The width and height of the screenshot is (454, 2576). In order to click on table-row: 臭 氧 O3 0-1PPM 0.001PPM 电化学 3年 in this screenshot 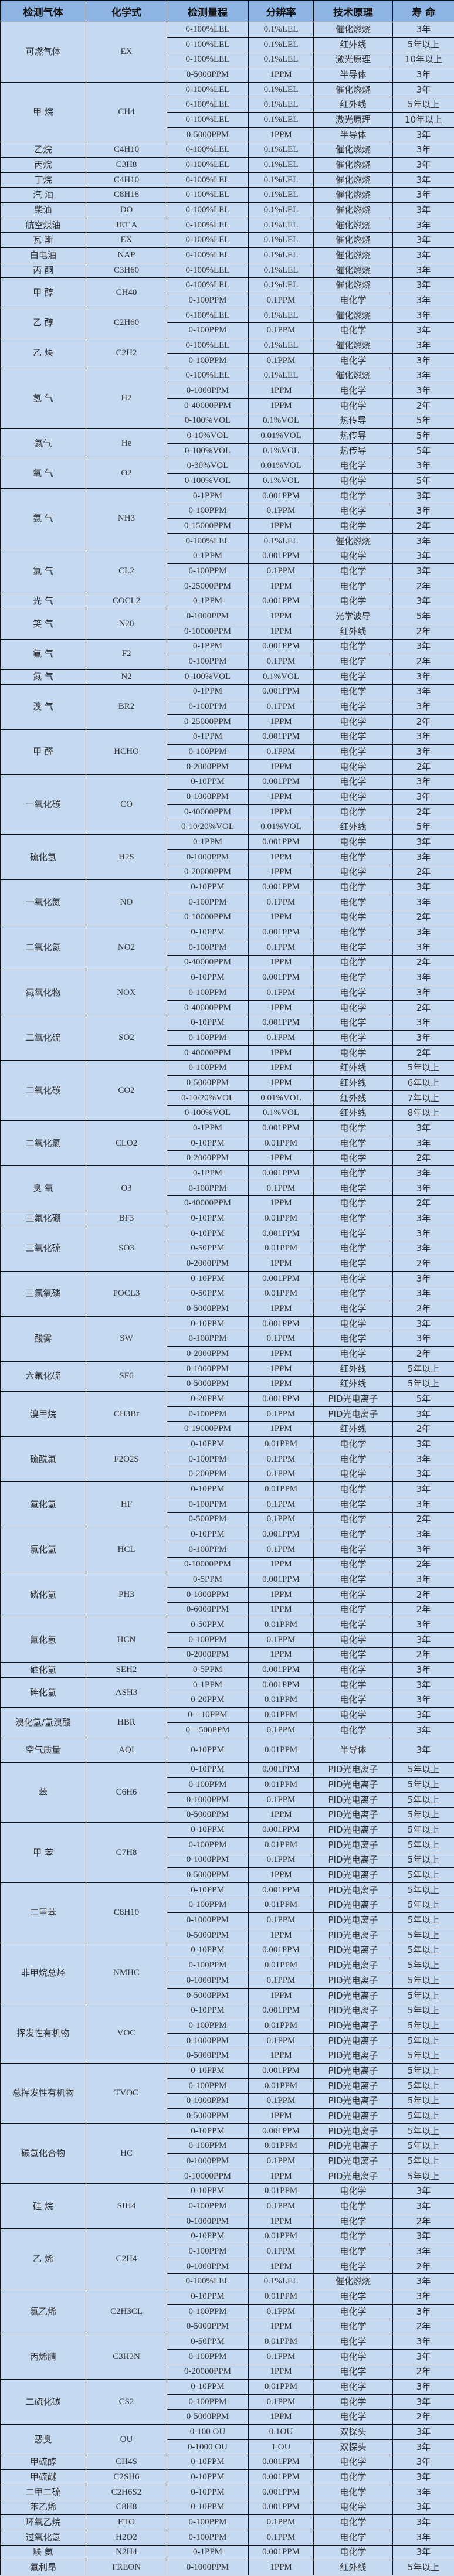, I will do `click(227, 1189)`.